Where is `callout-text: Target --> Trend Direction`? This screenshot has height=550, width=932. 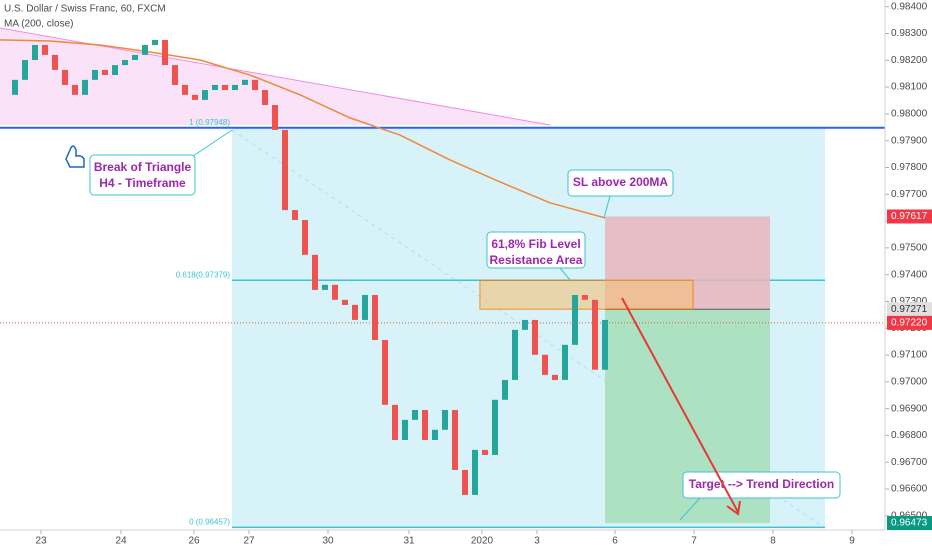
callout-text: Target --> Trend Direction is located at coordinates (761, 484).